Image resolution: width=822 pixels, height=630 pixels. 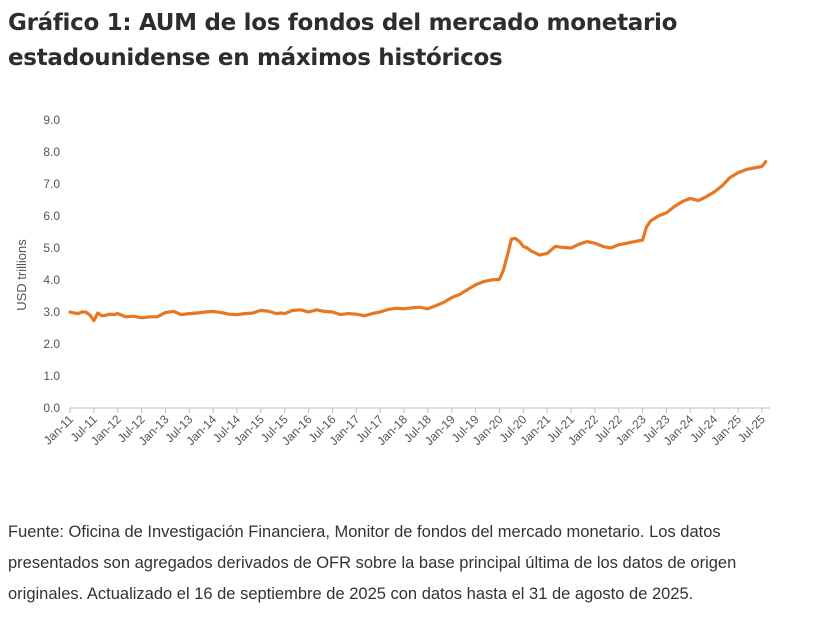 I want to click on y-tick-label: 7.0, so click(x=51, y=184).